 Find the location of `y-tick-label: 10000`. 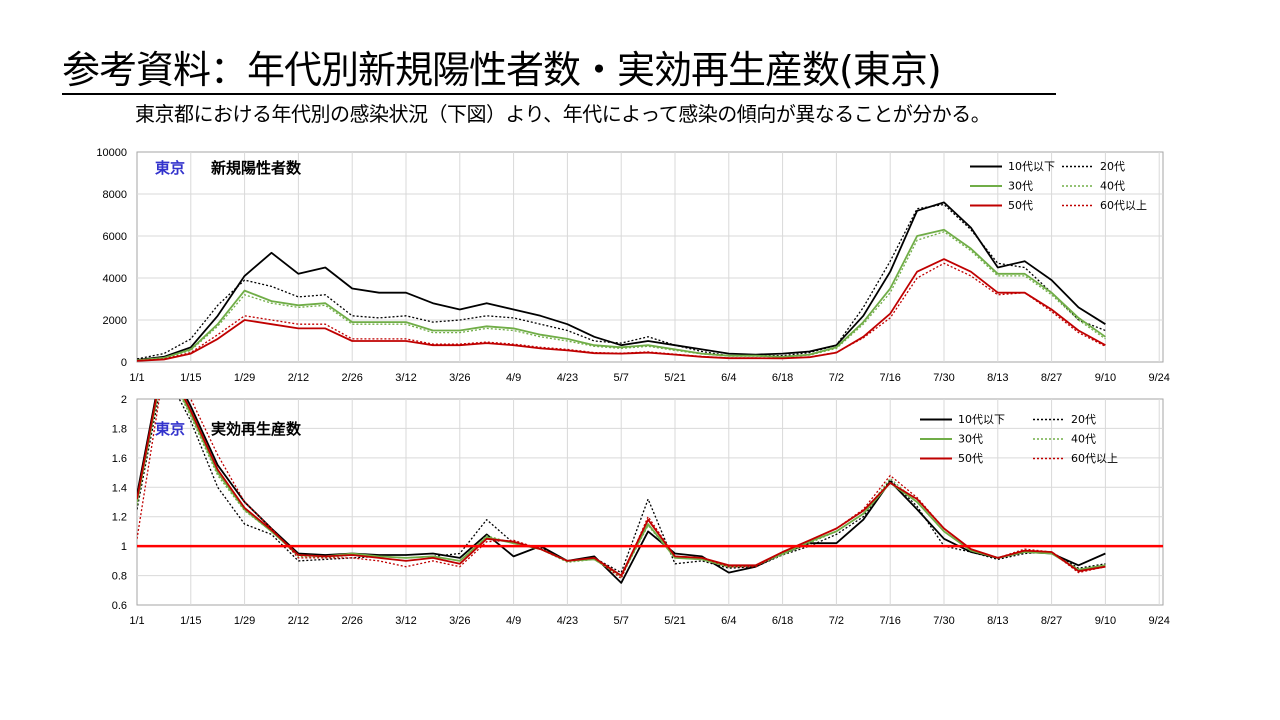

y-tick-label: 10000 is located at coordinates (111, 153).